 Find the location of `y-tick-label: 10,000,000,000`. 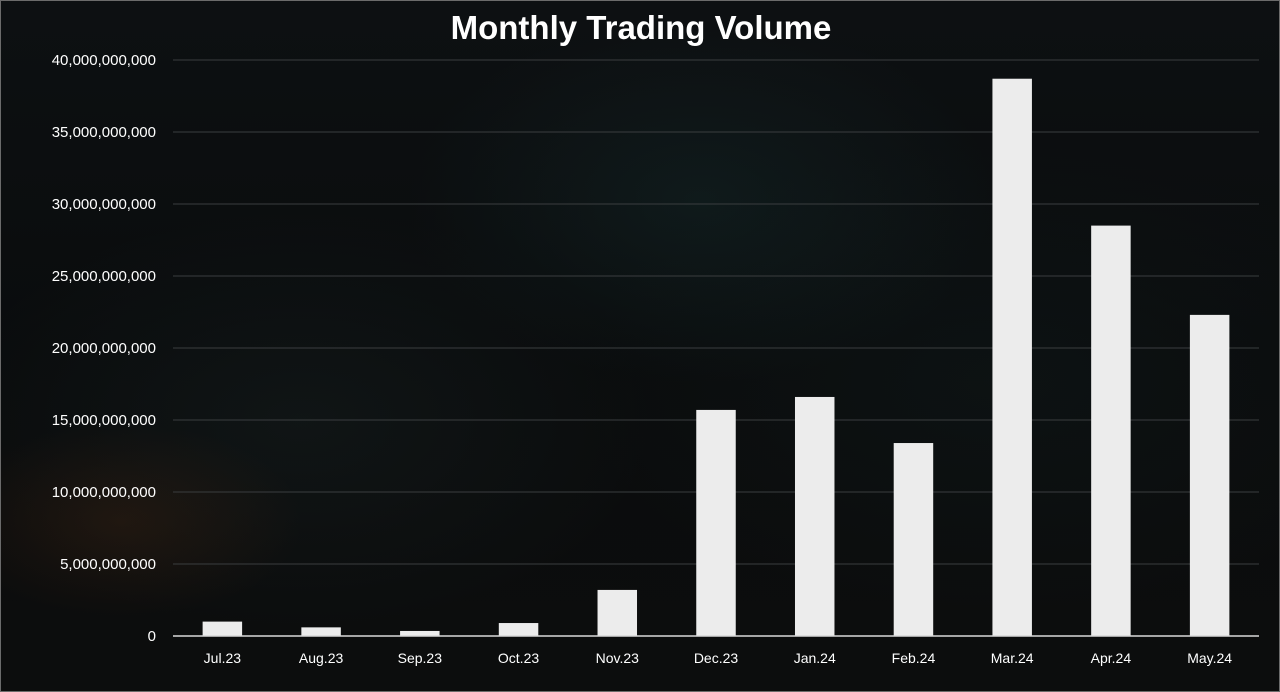

y-tick-label: 10,000,000,000 is located at coordinates (104, 492).